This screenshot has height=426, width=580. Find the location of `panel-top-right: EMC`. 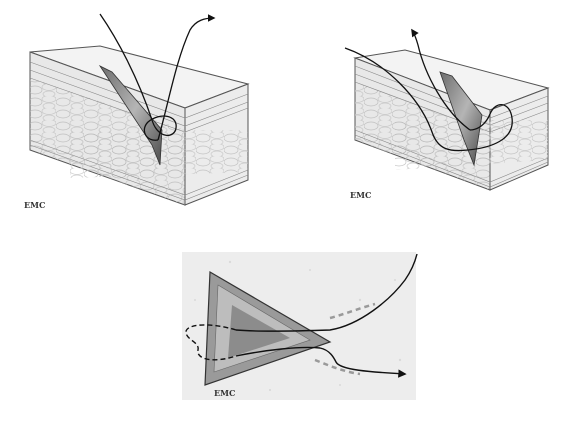

panel-top-right: EMC is located at coordinates (447, 114).